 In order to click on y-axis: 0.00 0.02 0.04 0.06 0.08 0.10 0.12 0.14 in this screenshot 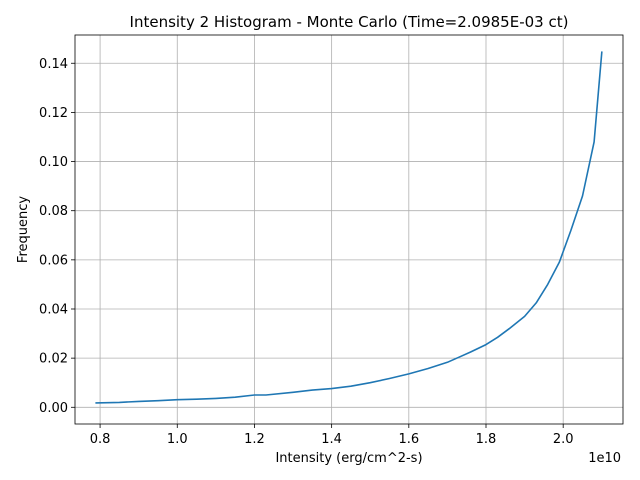, I will do `click(57, 236)`.